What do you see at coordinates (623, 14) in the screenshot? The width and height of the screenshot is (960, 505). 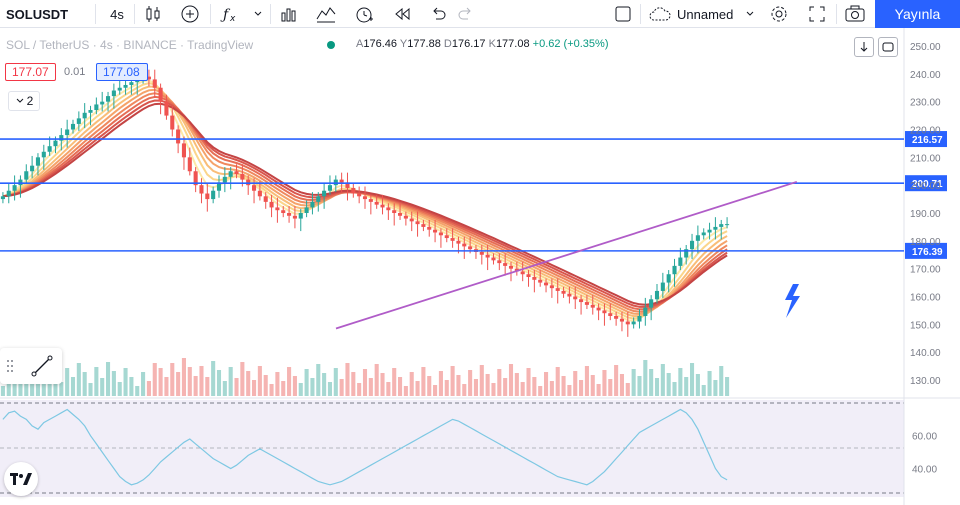 I see `fullscreen-square-icon` at bounding box center [623, 14].